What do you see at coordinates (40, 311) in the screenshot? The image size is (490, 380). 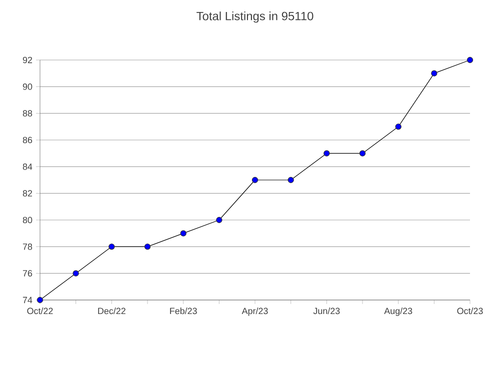 I see `x-tick-label: Oct/22` at bounding box center [40, 311].